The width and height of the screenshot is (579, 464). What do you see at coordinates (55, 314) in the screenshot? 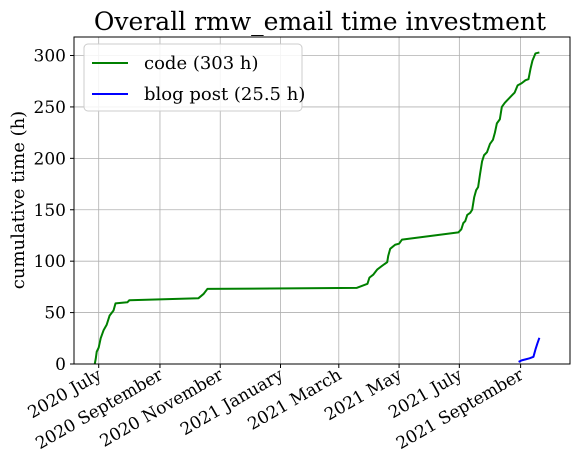
I see `y-tick-label: 50` at bounding box center [55, 314].